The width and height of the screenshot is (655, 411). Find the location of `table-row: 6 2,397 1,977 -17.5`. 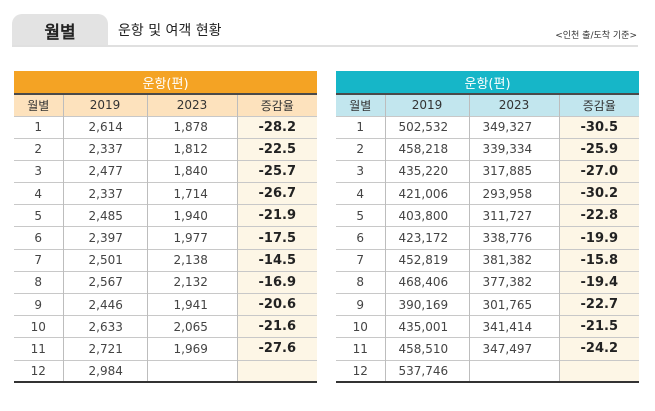

table-row: 6 2,397 1,977 -17.5 is located at coordinates (166, 238).